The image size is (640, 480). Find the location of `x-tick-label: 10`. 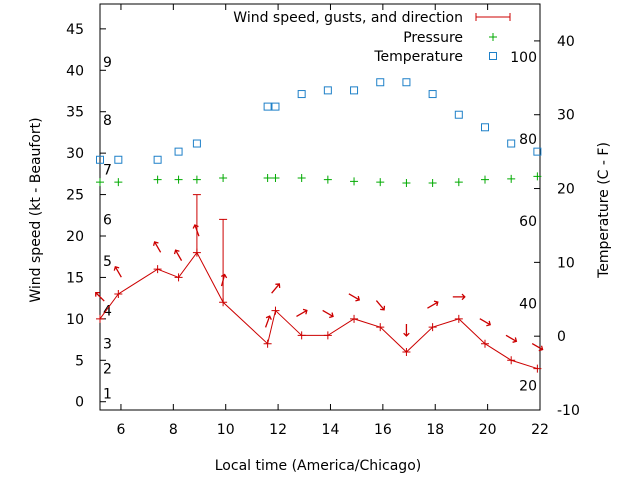

x-tick-label: 10 is located at coordinates (226, 430).